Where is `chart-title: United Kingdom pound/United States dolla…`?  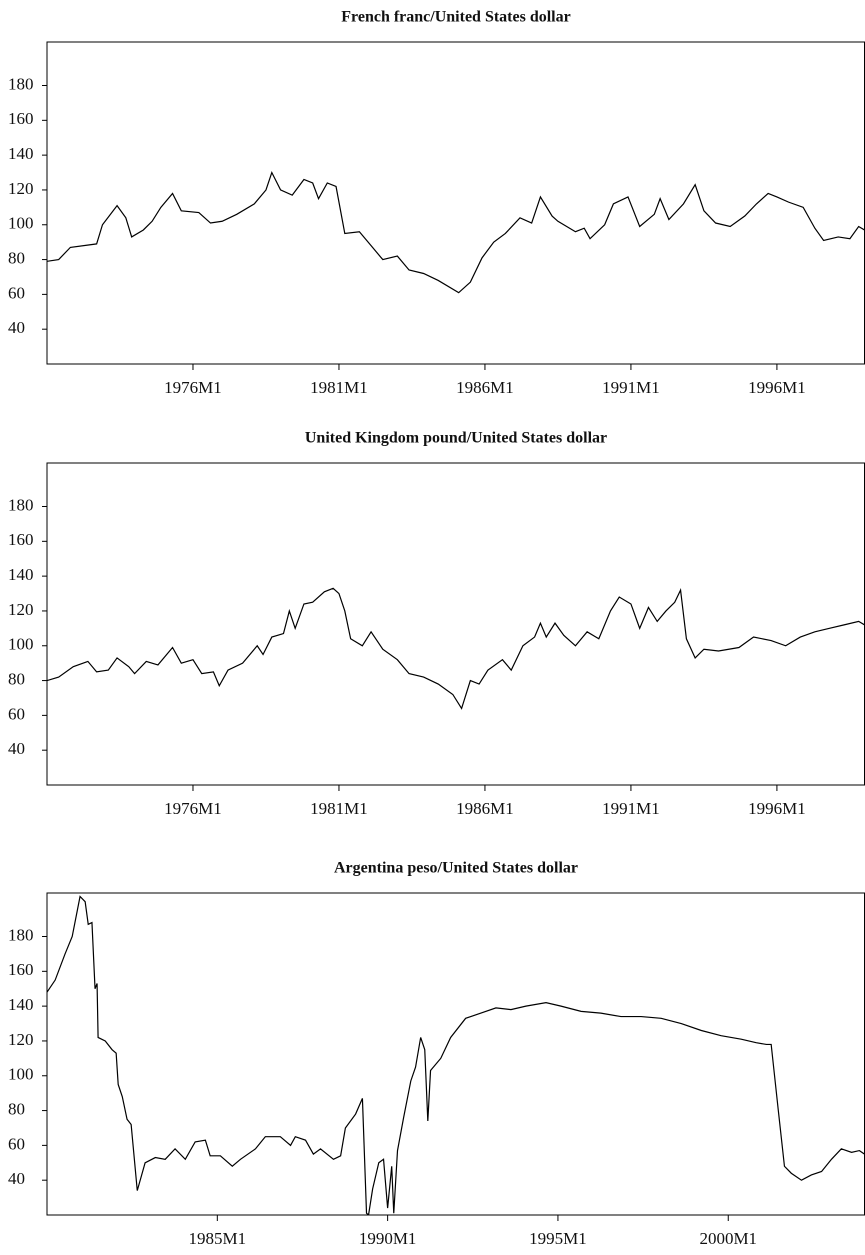 chart-title: United Kingdom pound/United States dolla… is located at coordinates (456, 438).